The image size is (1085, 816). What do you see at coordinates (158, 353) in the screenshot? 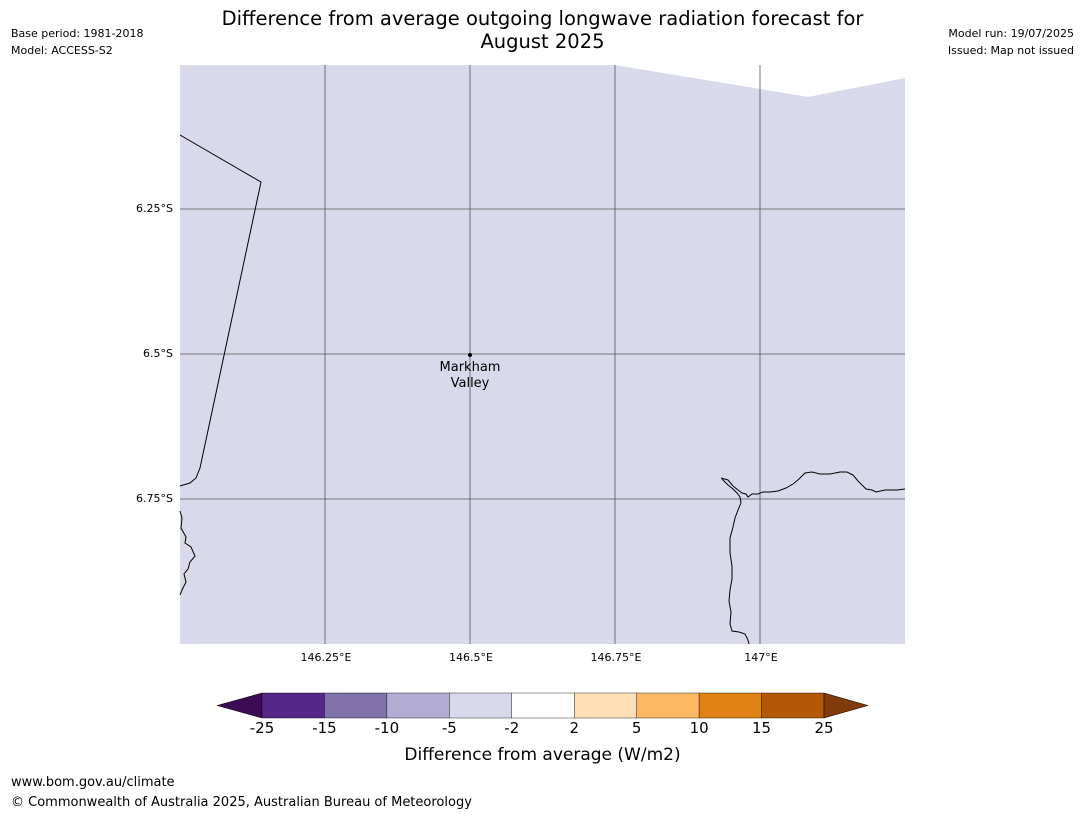
I see `lat-tick-label: 6.5°S` at bounding box center [158, 353].